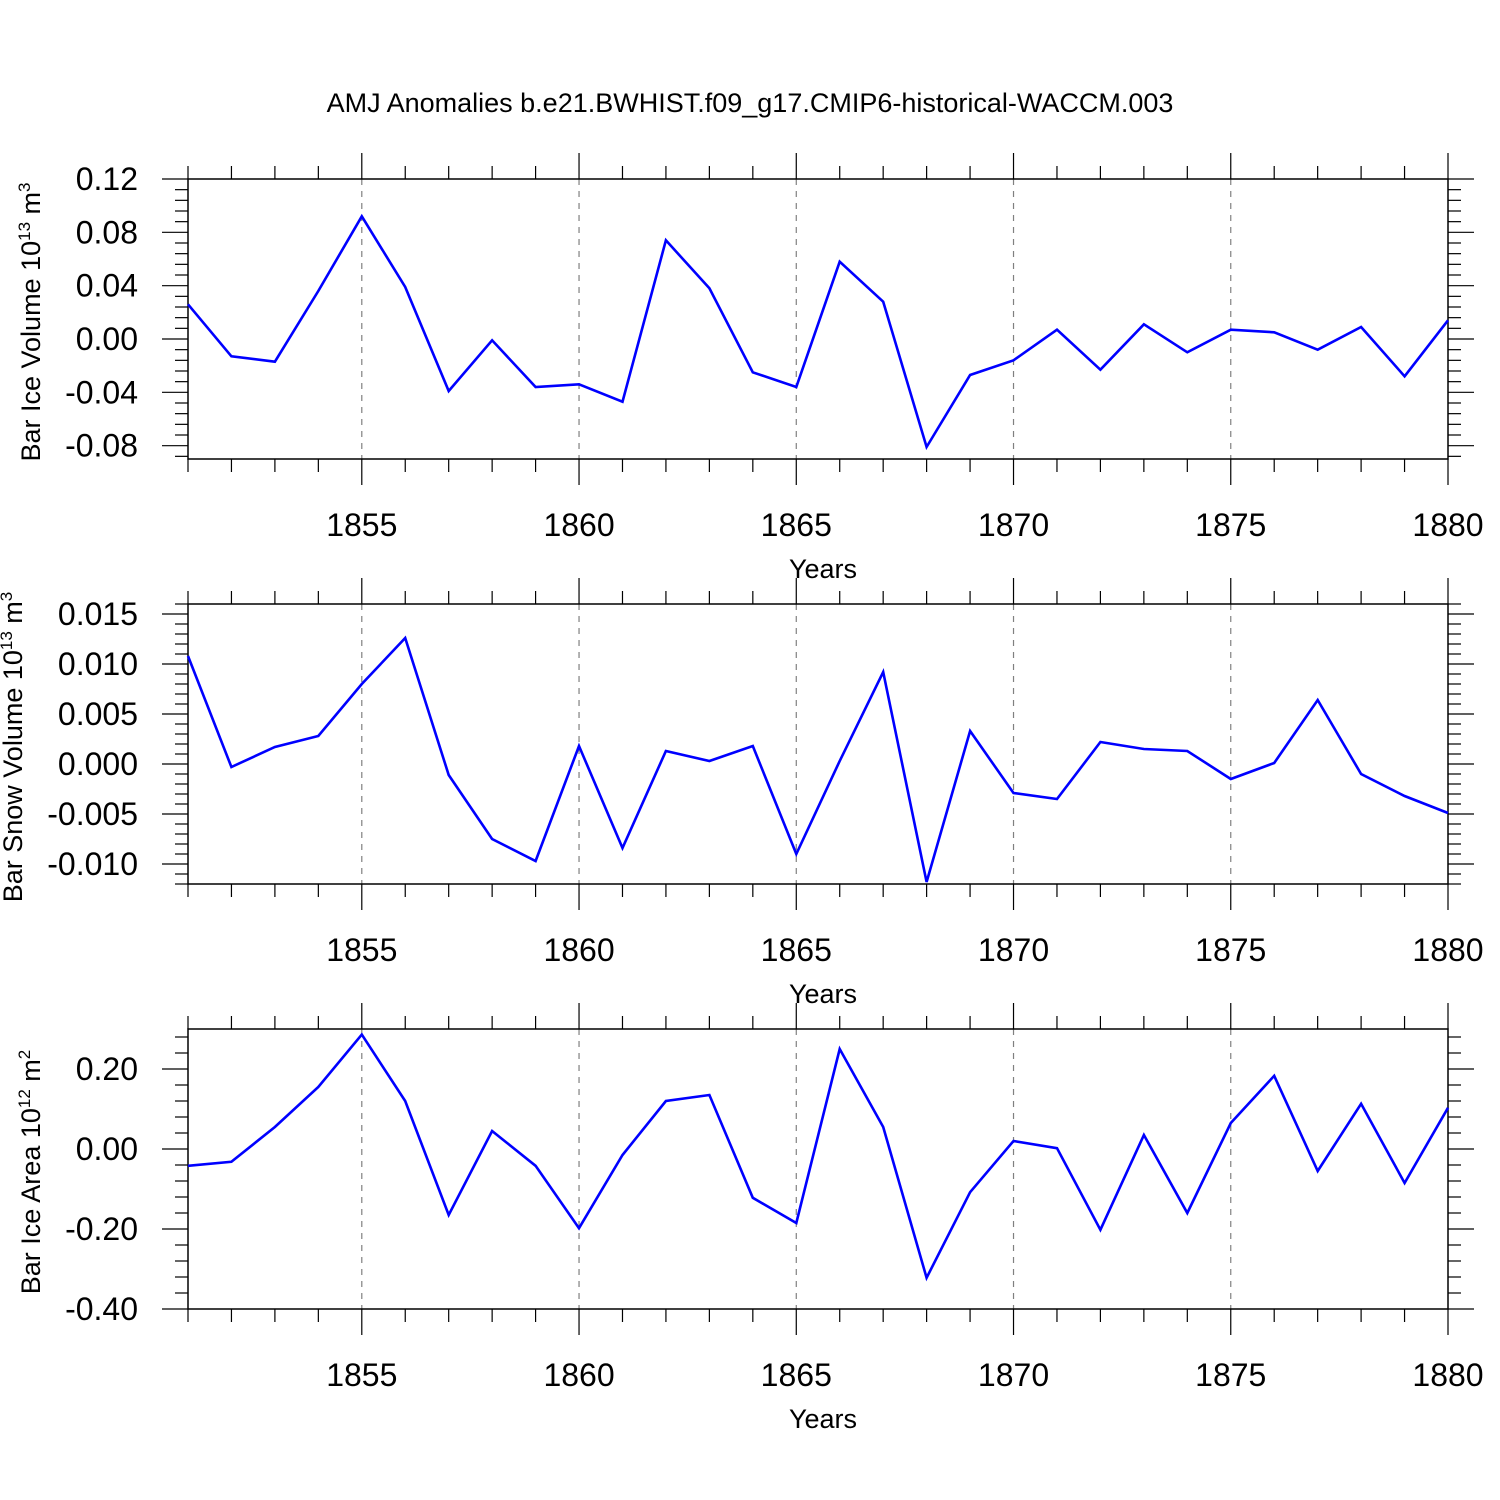 This screenshot has width=1500, height=1500. I want to click on y-tick-label: 0.20, so click(107, 1069).